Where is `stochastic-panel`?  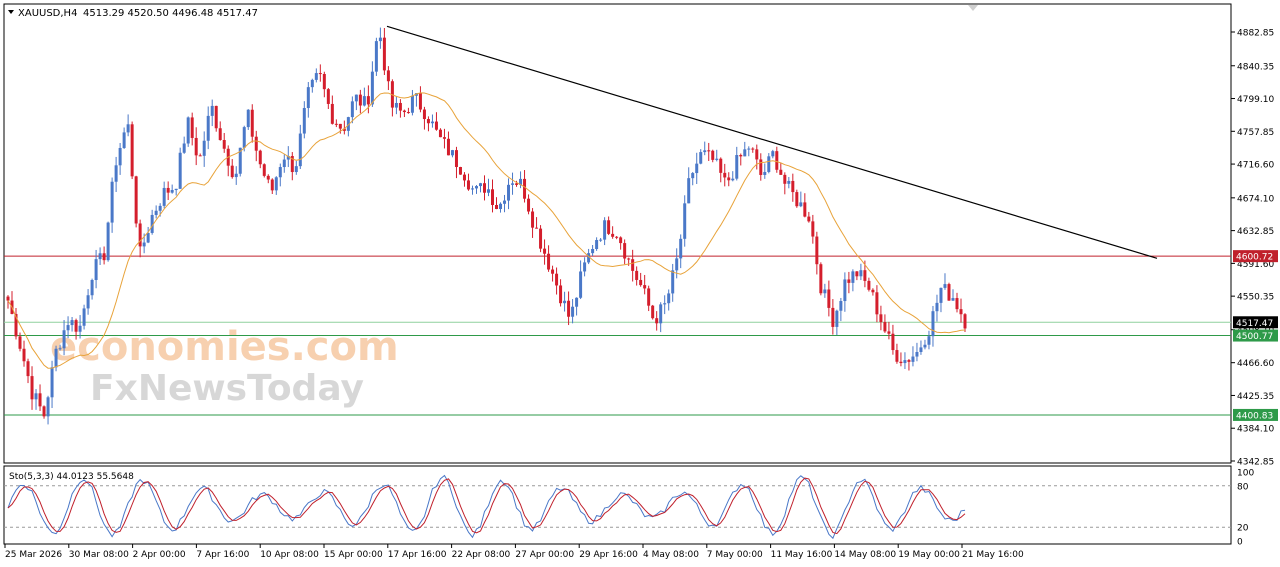 stochastic-panel is located at coordinates (617, 505).